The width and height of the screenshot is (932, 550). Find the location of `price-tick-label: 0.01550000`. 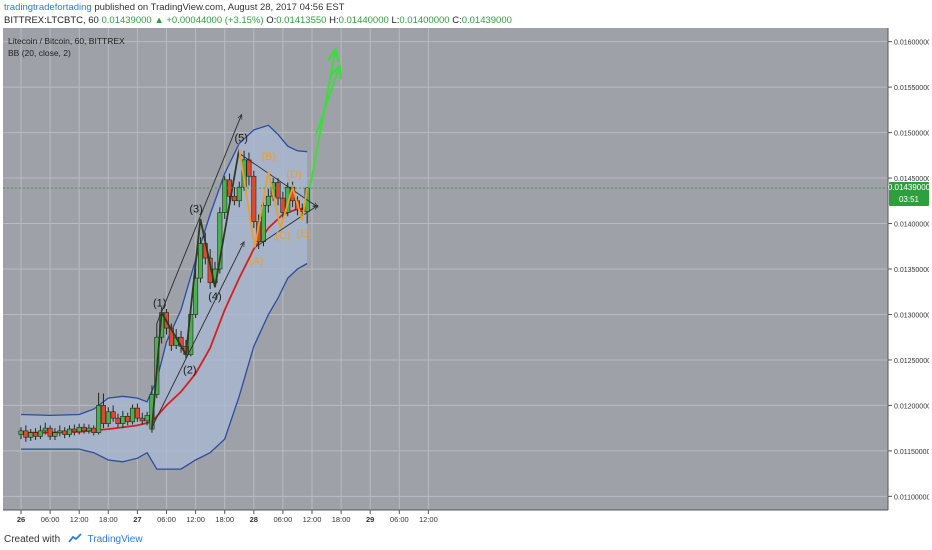

price-tick-label: 0.01550000 is located at coordinates (911, 88).